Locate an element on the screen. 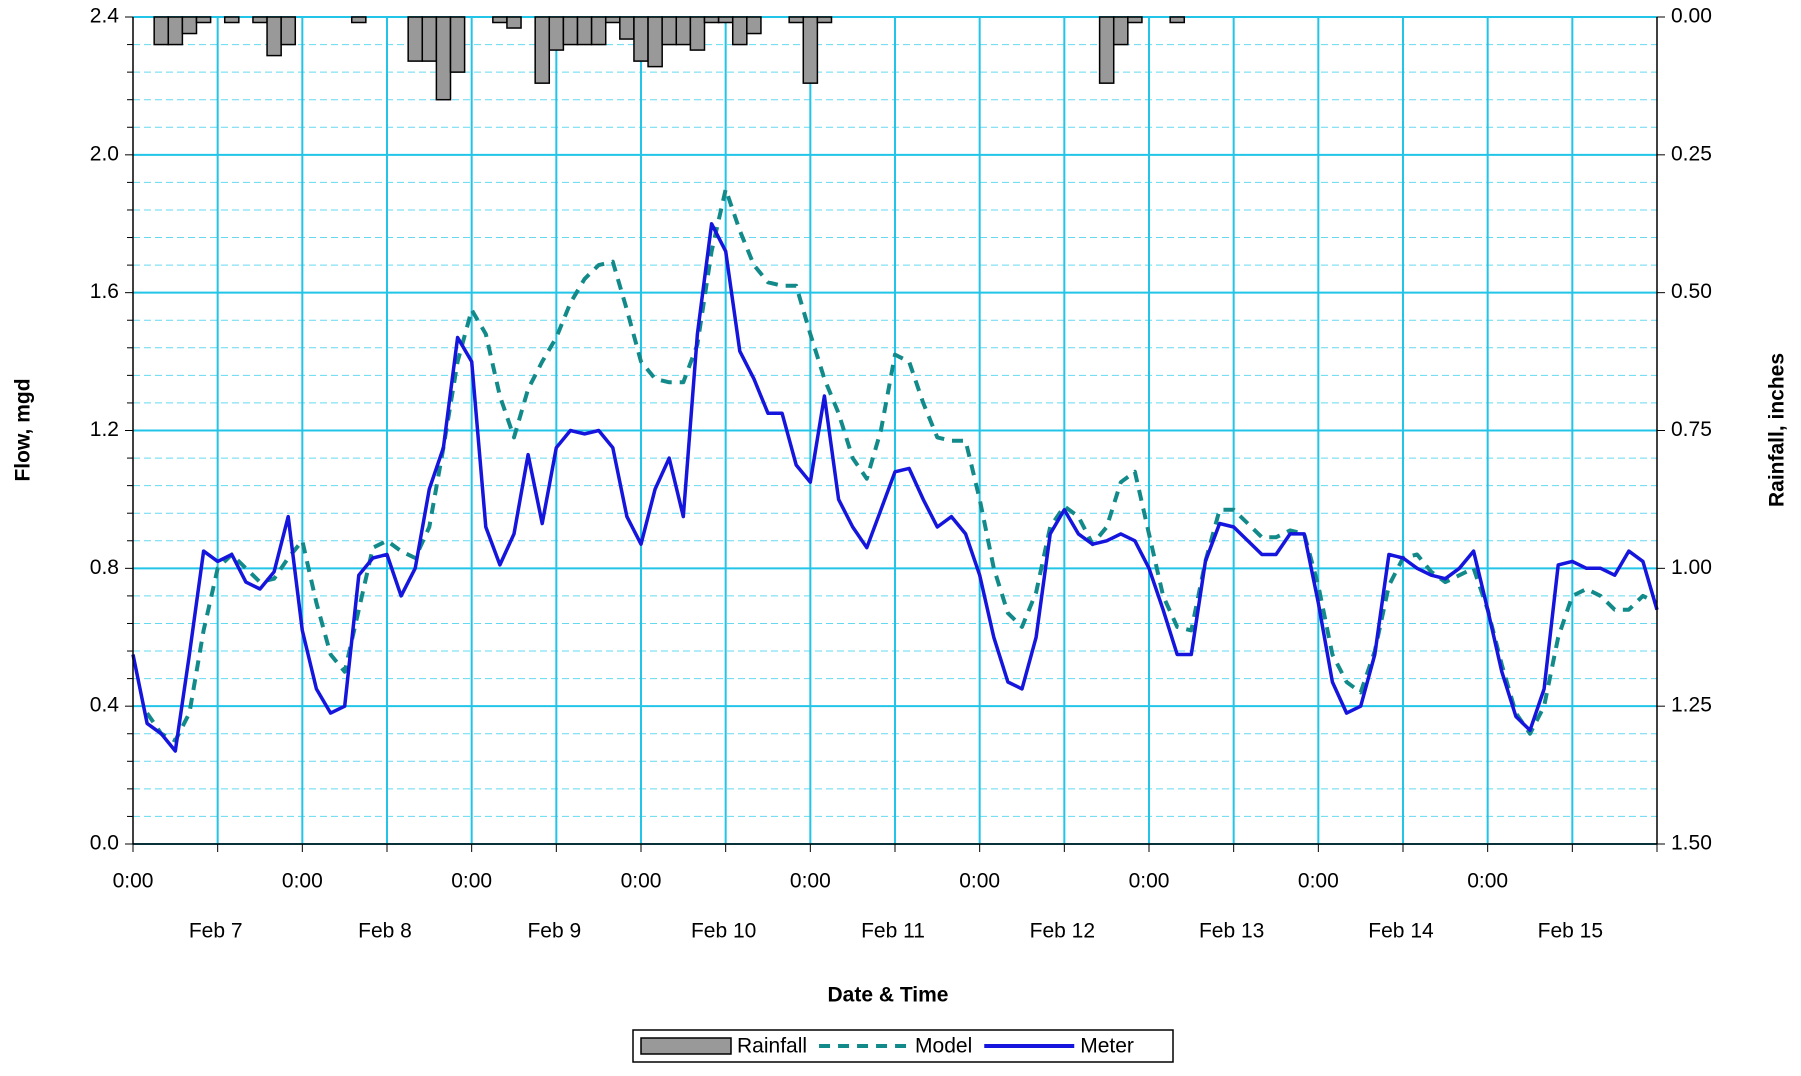 This screenshot has height=1076, width=1801. y2-tick-label: 0.75 is located at coordinates (1691, 429).